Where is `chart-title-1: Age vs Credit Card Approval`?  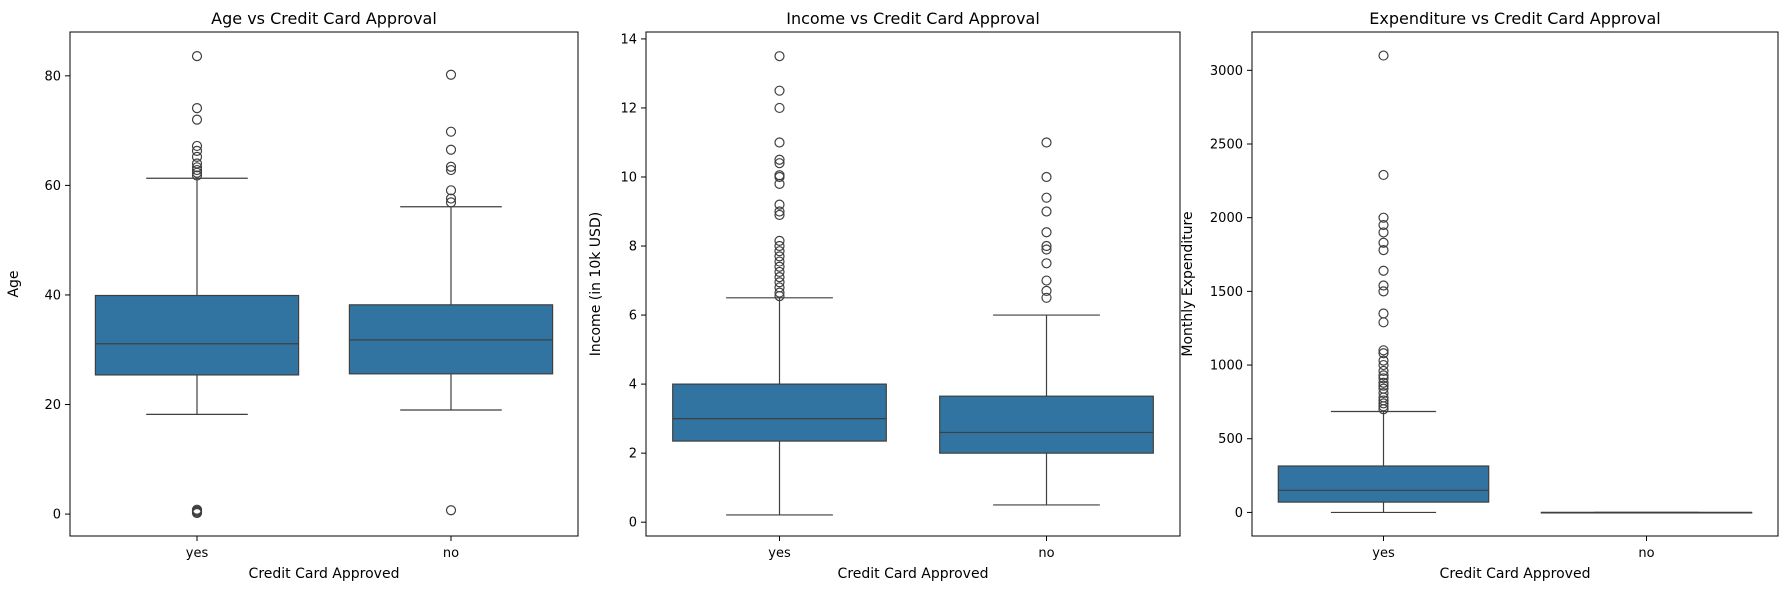 chart-title-1: Age vs Credit Card Approval is located at coordinates (324, 18).